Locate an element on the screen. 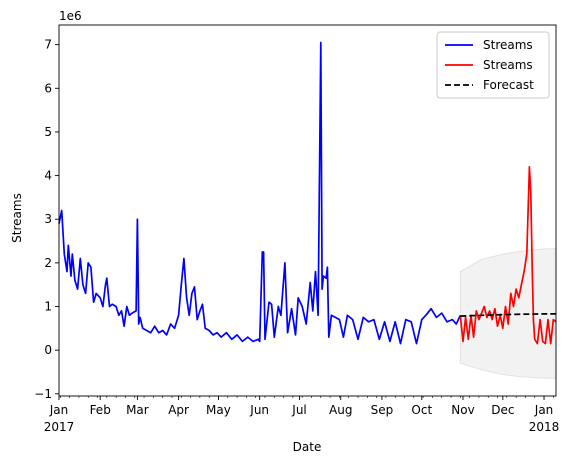  x-tick-label: Oct is located at coordinates (421, 410).